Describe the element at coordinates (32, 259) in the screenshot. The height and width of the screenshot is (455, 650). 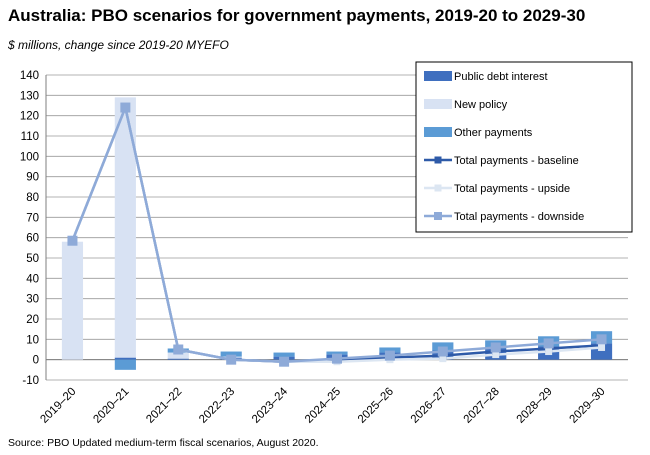
I see `y-tick-label: 50` at that location.